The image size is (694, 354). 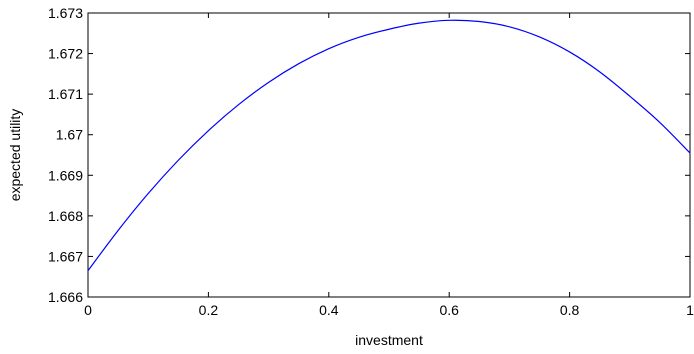 I want to click on y-tick-label: 1.666, so click(x=65, y=297).